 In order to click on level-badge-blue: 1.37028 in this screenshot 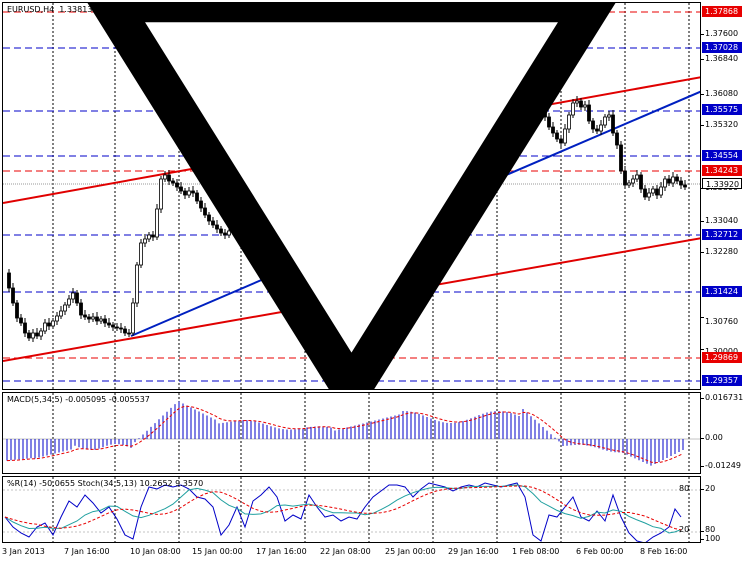, I will do `click(722, 47)`.